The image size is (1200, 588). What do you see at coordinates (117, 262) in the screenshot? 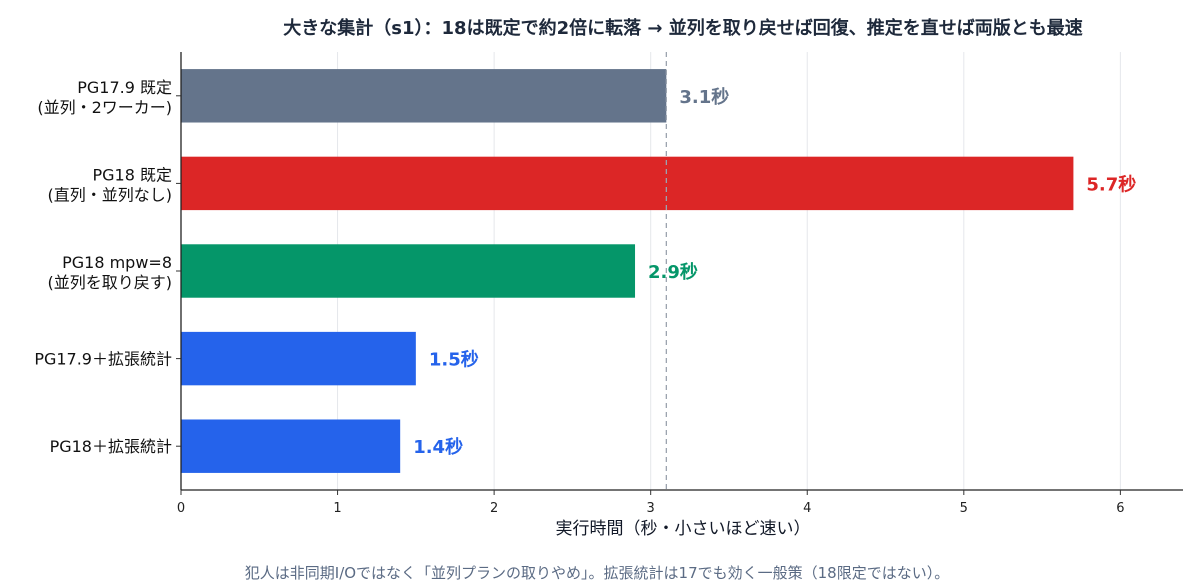
I see `category-label: PG18 mpw=8` at bounding box center [117, 262].